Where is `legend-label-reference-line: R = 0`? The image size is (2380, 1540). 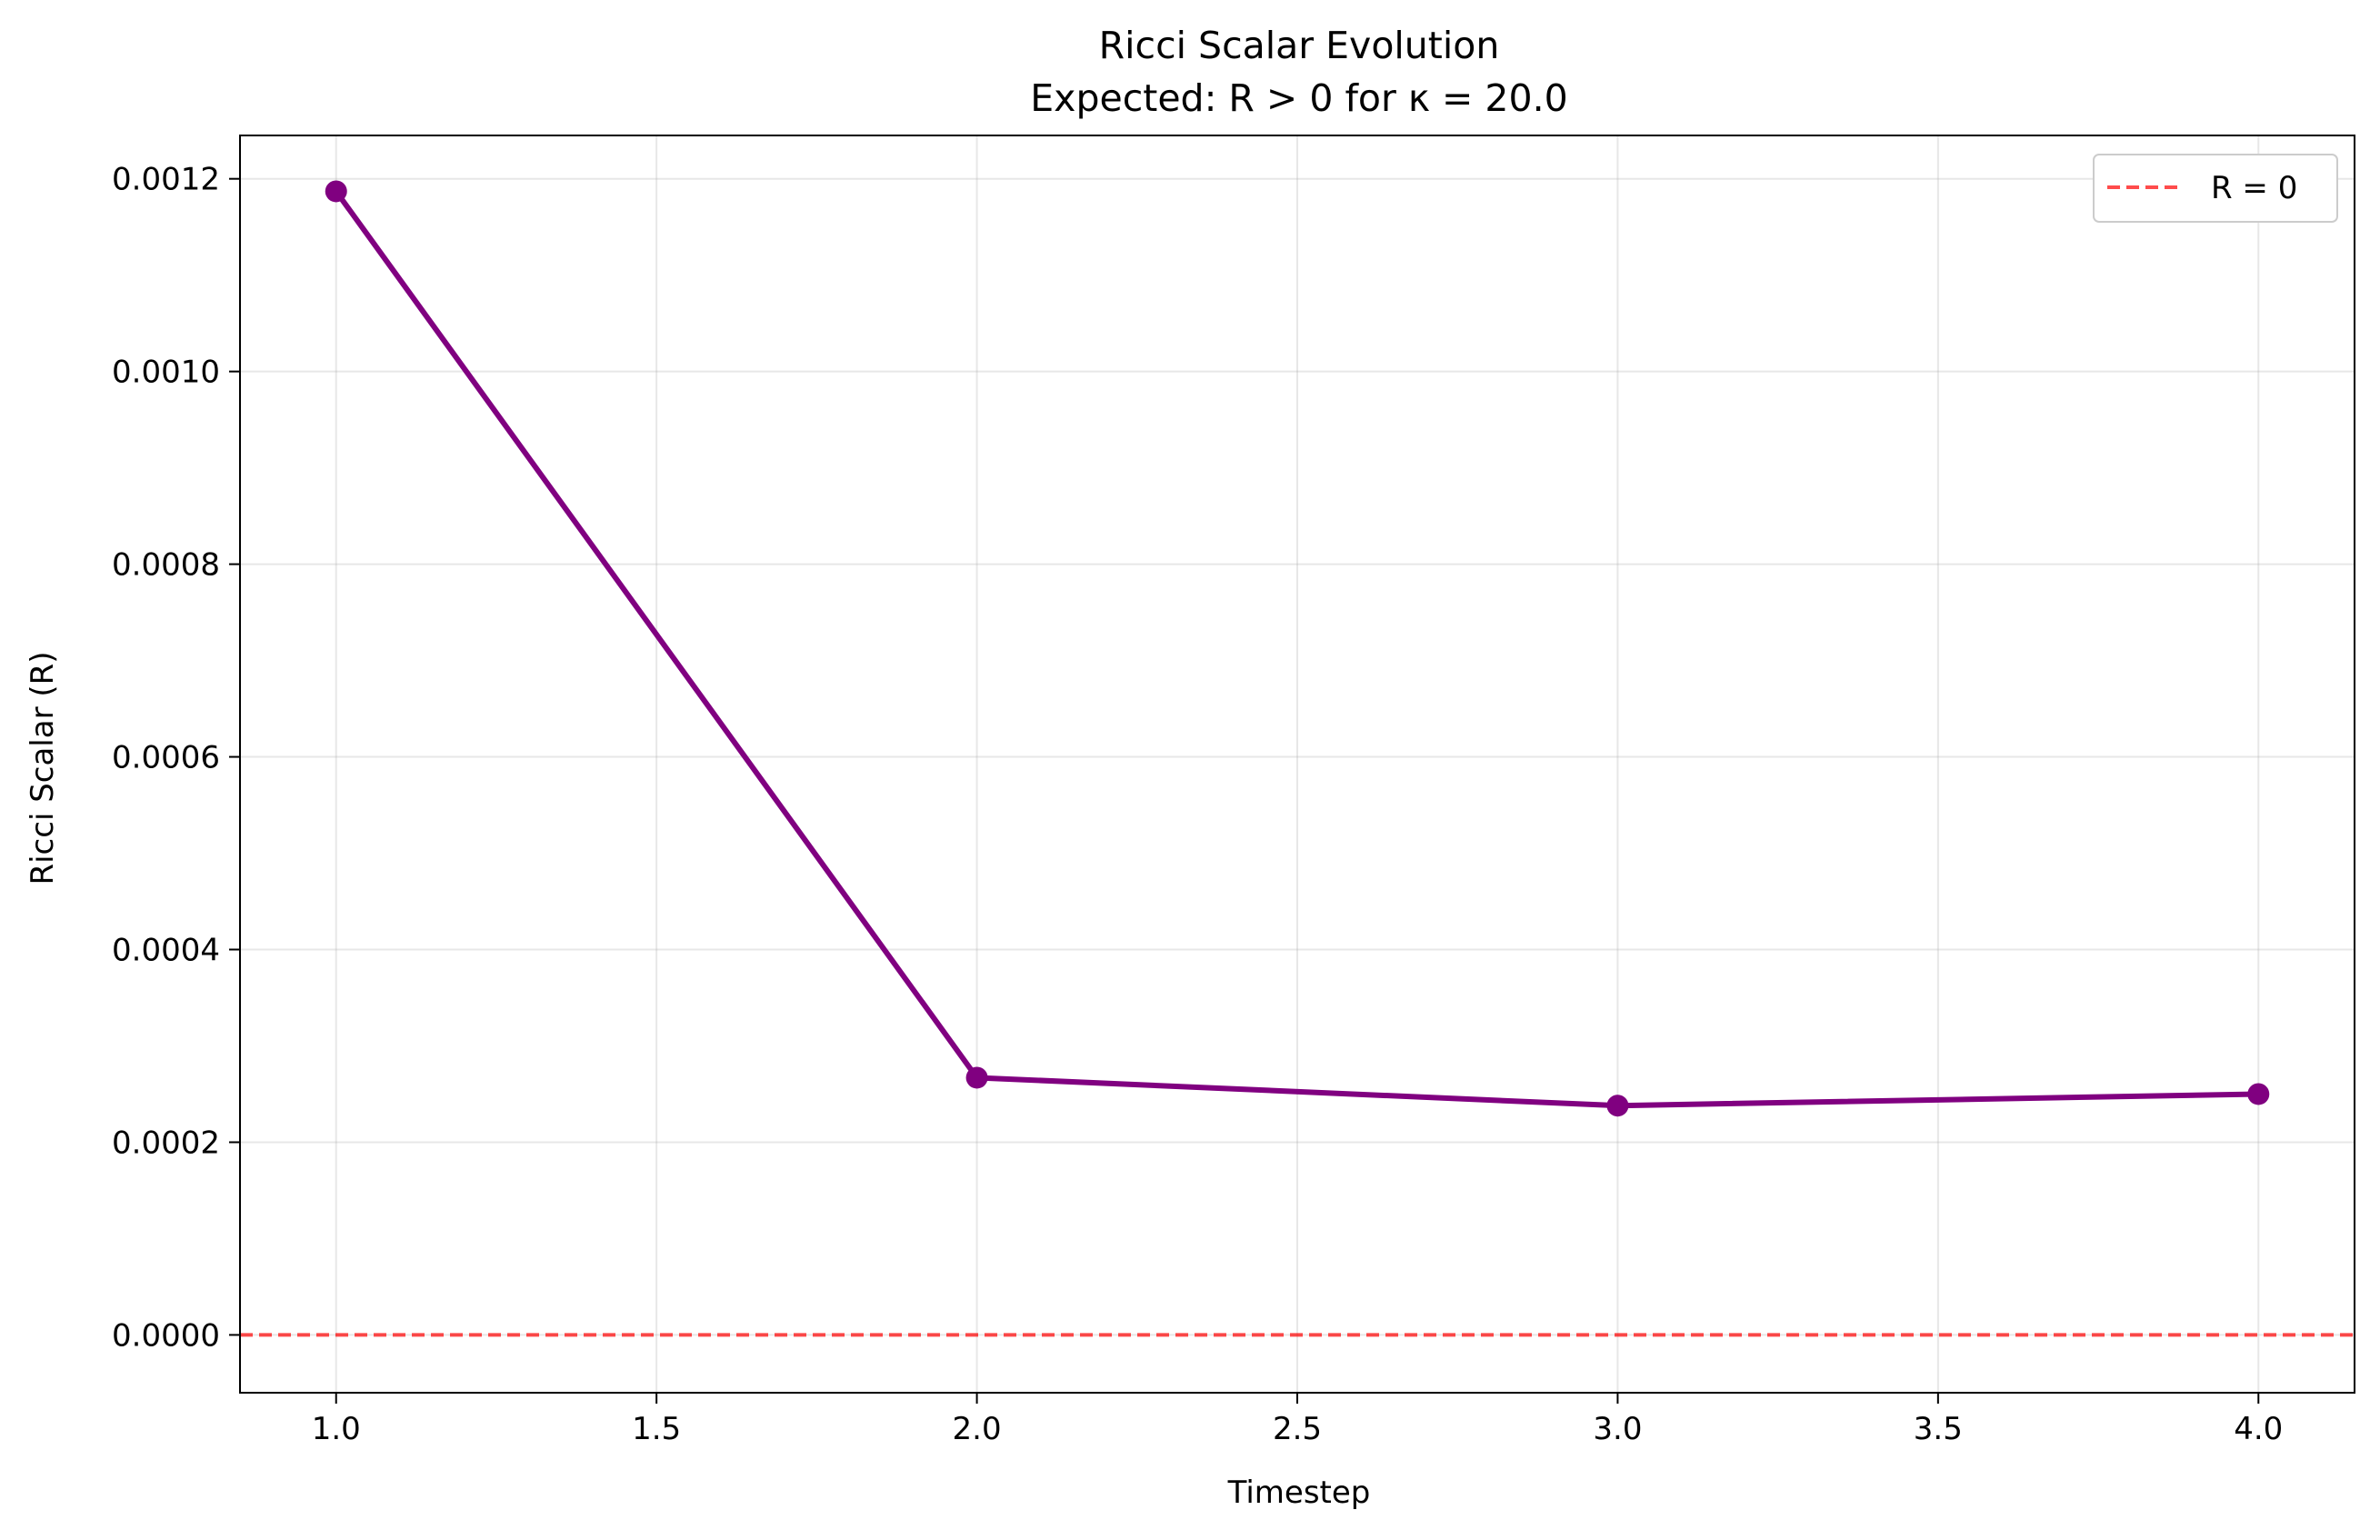 legend-label-reference-line: R = 0 is located at coordinates (2254, 188).